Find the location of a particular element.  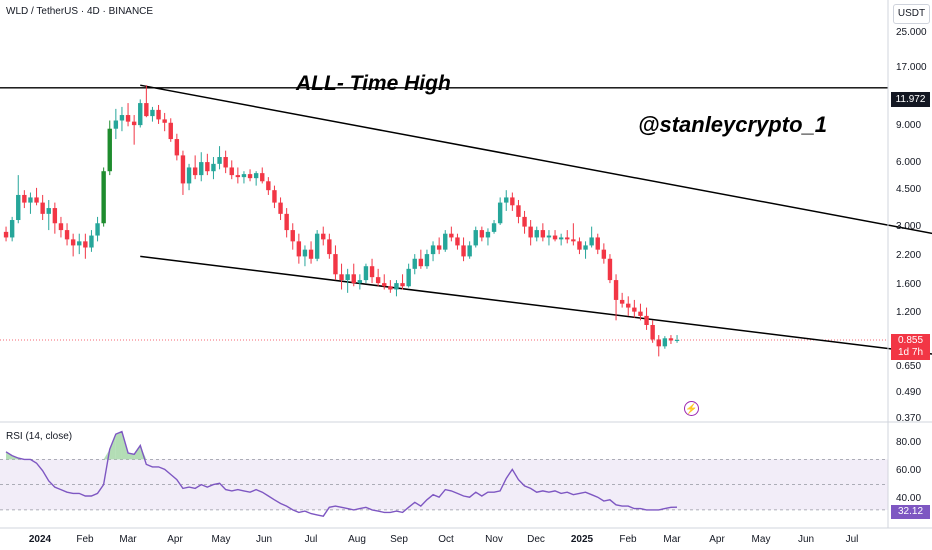

time-label: Jun is located at coordinates (264, 539).